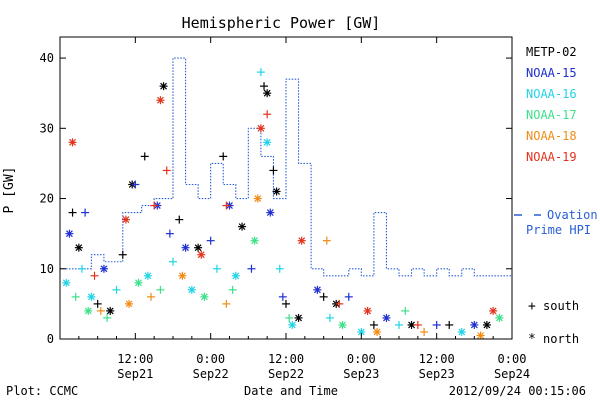 The image size is (600, 400). I want to click on y-tick-label: 30, so click(47, 128).